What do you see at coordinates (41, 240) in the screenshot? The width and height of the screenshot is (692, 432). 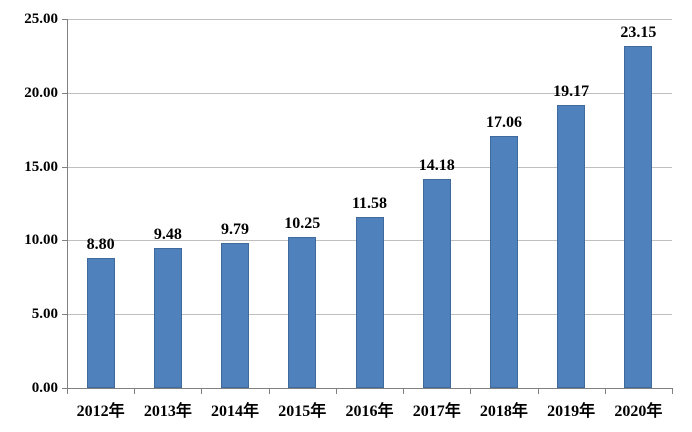 I see `y-axis-label: 10.00` at bounding box center [41, 240].